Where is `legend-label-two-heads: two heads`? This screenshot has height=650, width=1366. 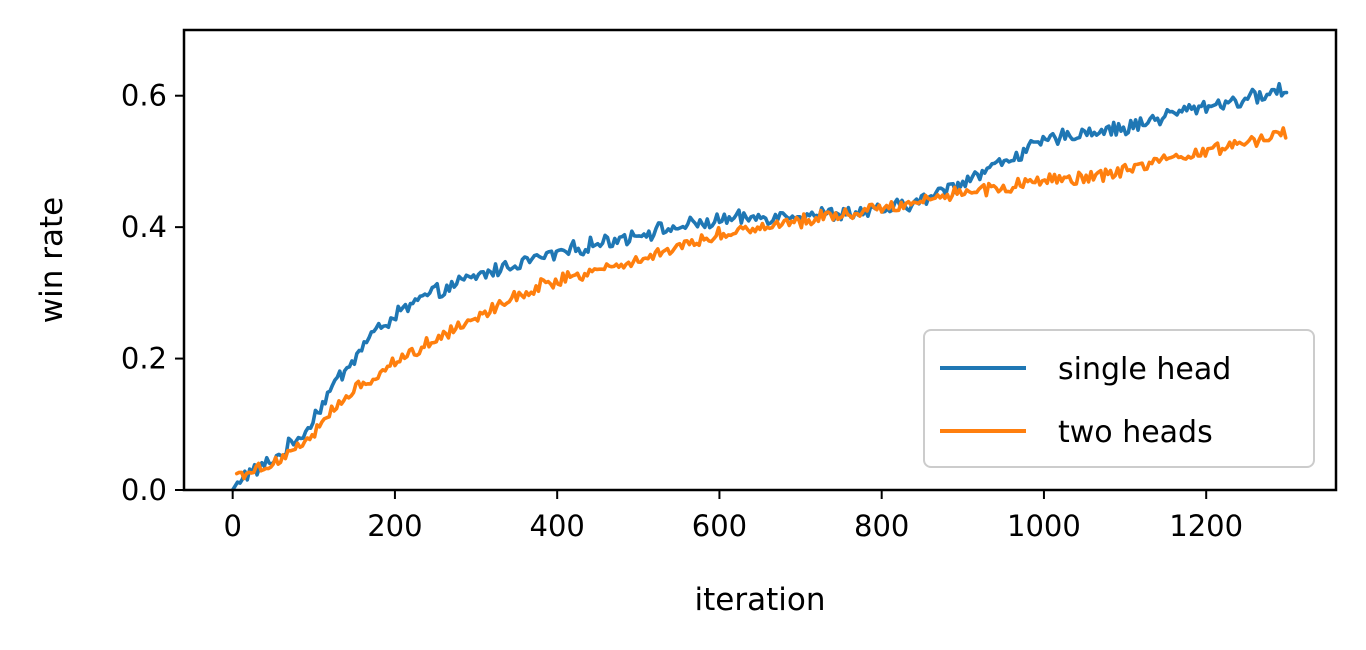
legend-label-two-heads: two heads is located at coordinates (1135, 432).